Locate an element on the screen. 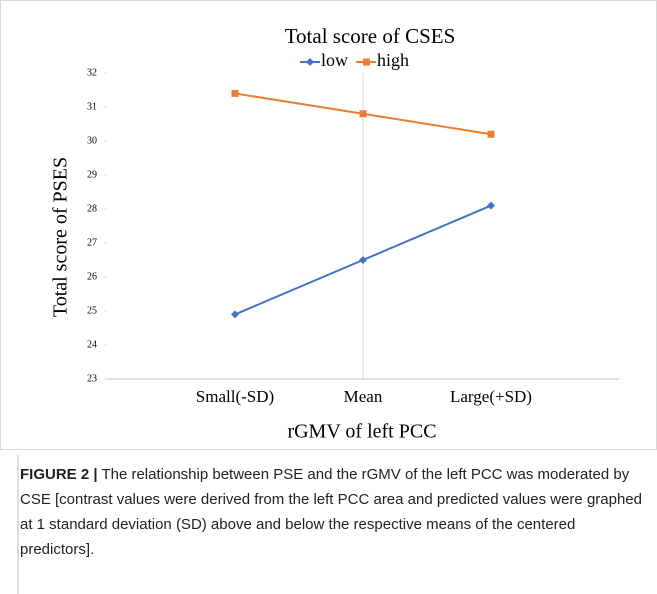 Image resolution: width=657 pixels, height=594 pixels. x-tick-label: Mean is located at coordinates (363, 396).